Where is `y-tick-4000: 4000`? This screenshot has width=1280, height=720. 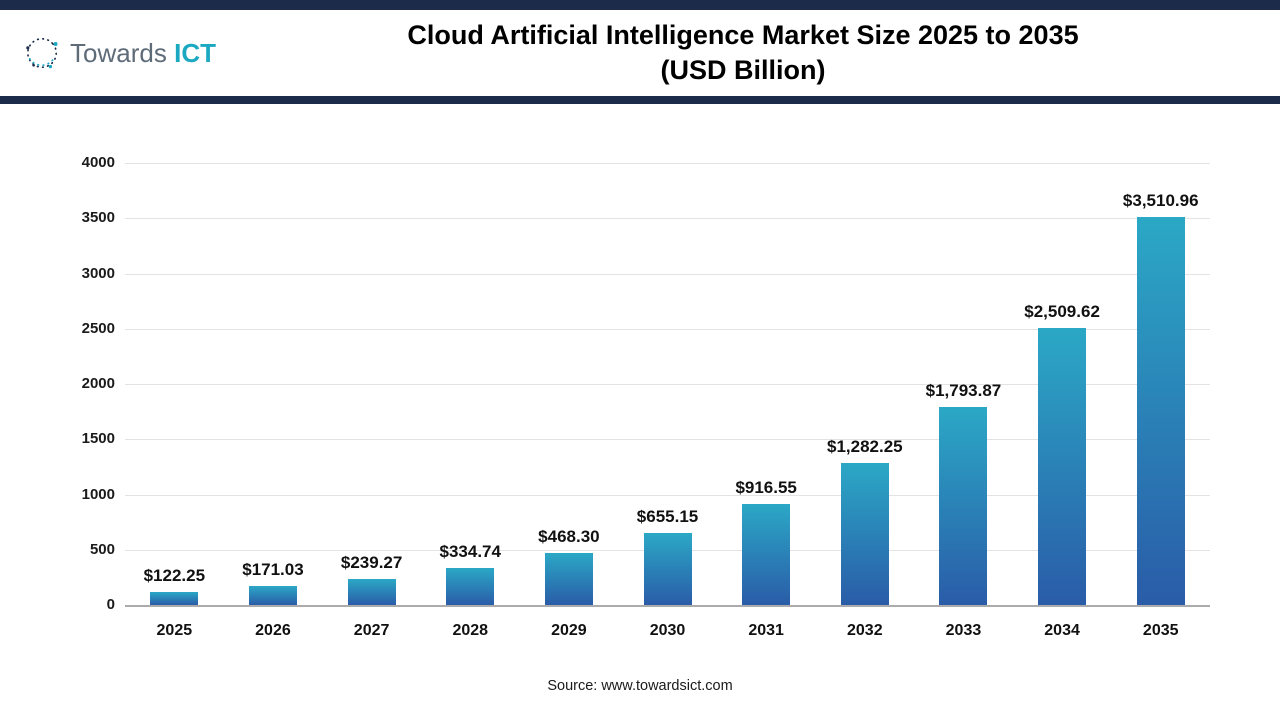 y-tick-4000: 4000 is located at coordinates (98, 162).